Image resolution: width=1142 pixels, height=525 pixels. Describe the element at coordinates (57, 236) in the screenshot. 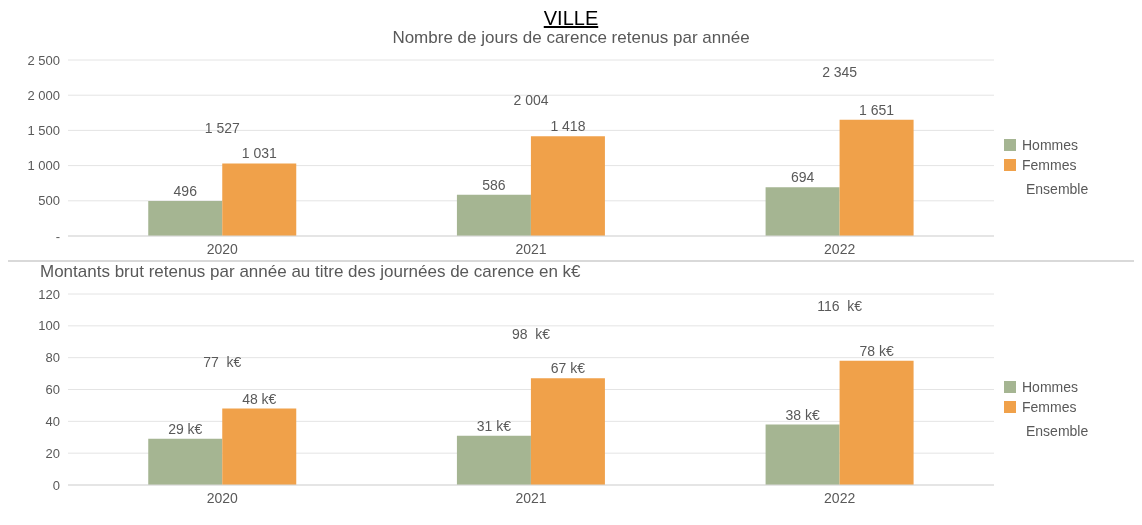

I see `y-tick-label: -` at that location.